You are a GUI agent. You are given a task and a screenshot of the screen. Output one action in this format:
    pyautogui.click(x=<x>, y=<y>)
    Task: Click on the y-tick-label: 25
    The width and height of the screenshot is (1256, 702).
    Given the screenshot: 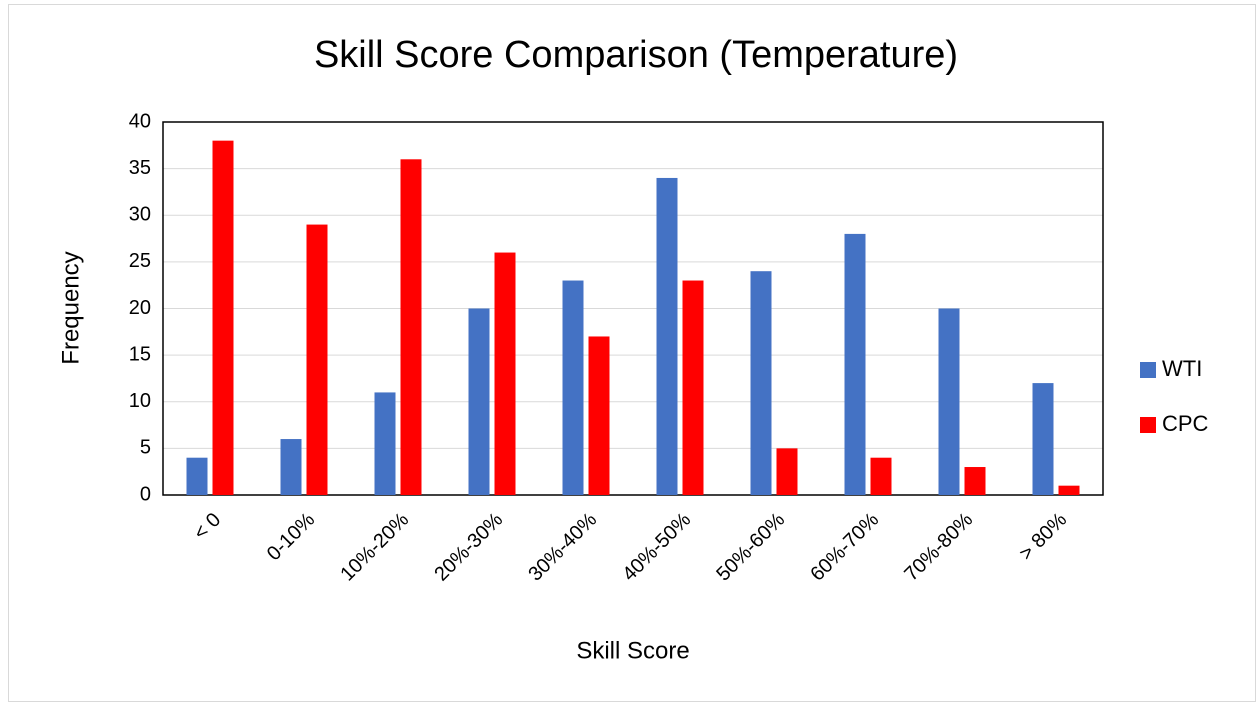 What is the action you would take?
    pyautogui.click(x=140, y=261)
    